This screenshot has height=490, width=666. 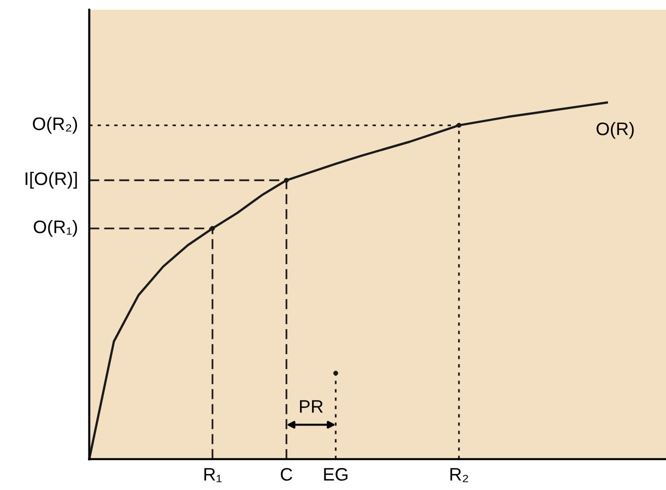 What do you see at coordinates (311, 406) in the screenshot?
I see `annotation: PR` at bounding box center [311, 406].